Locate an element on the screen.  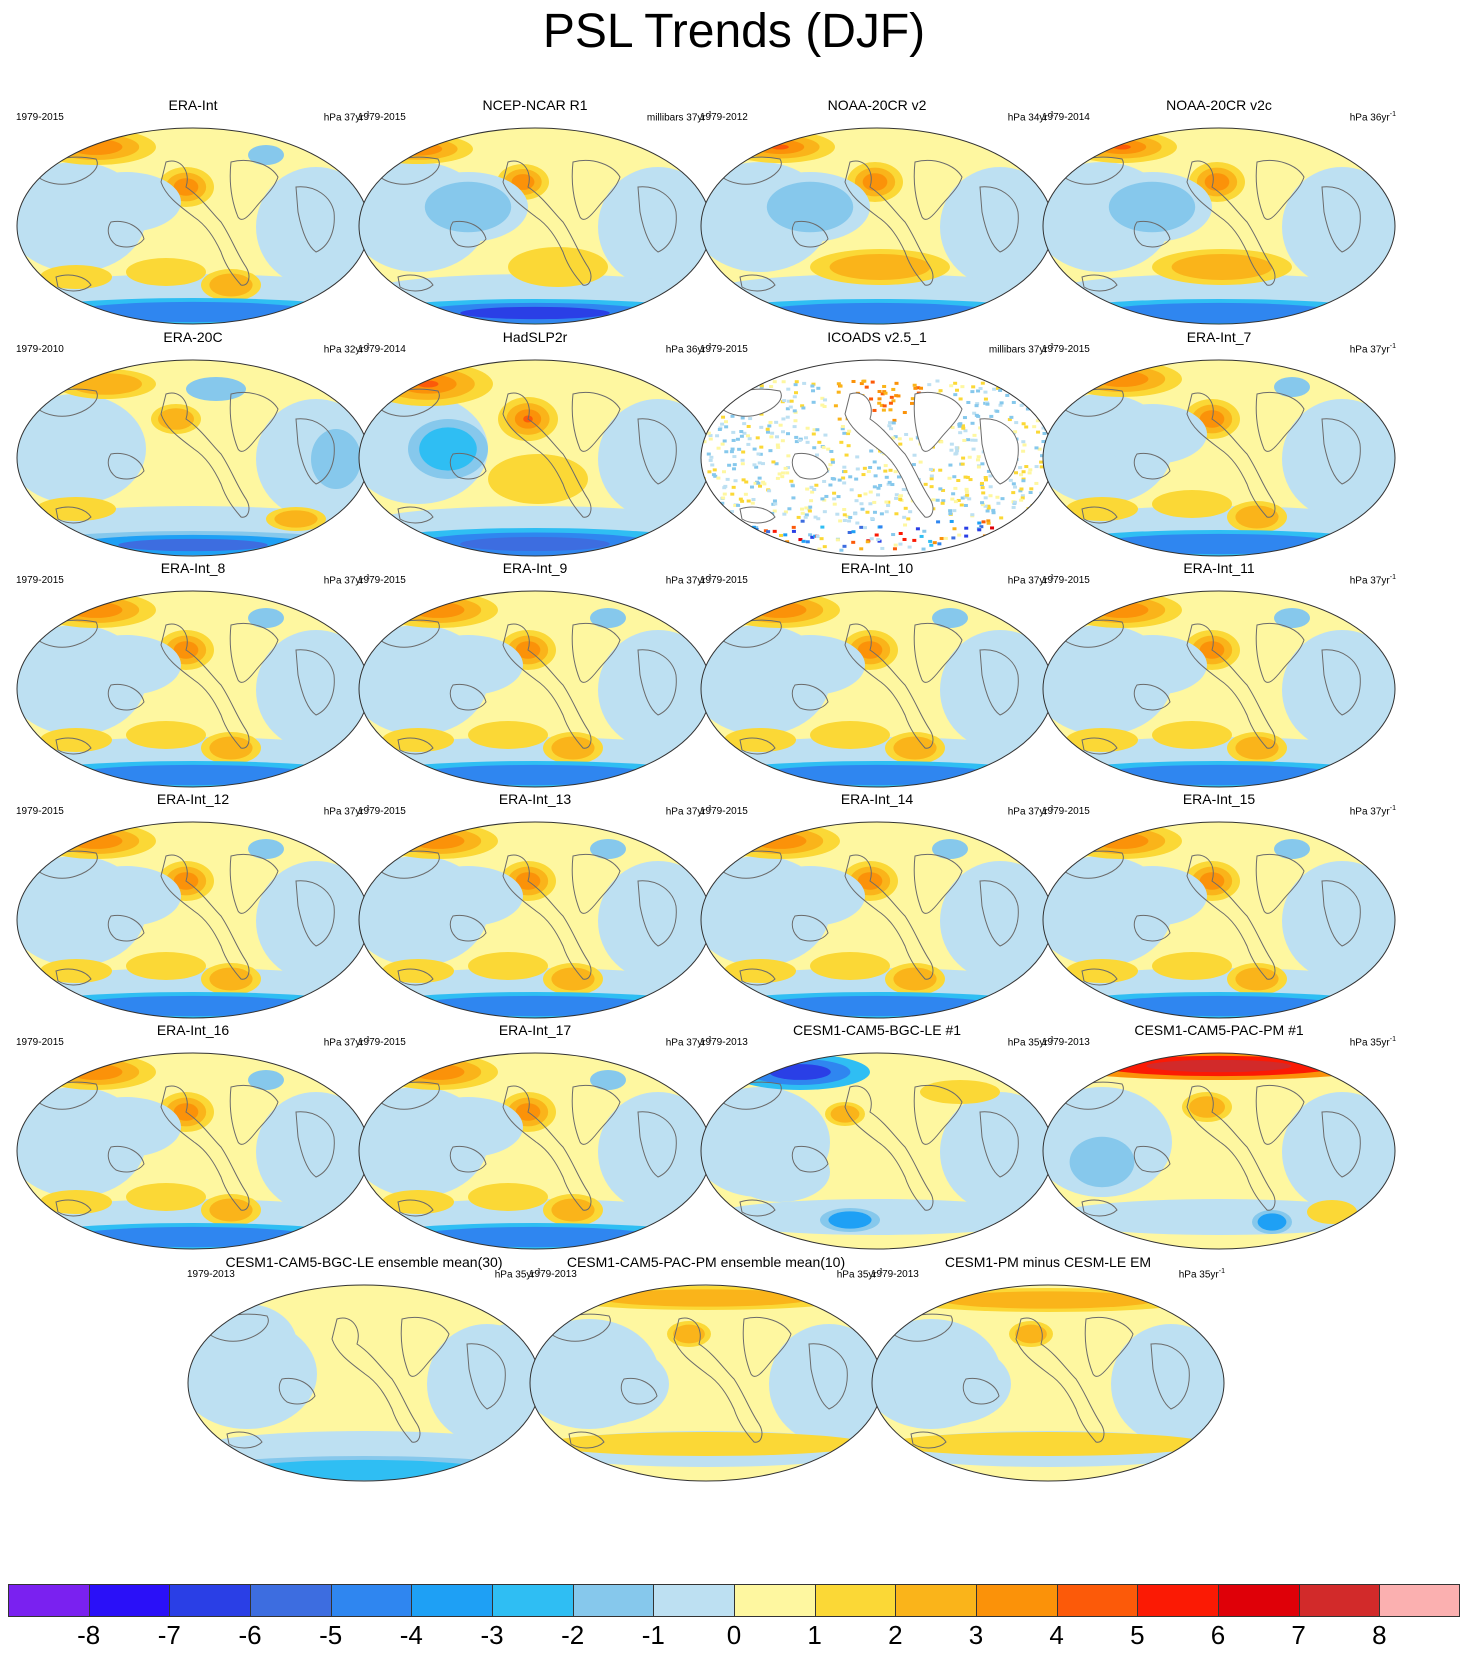
colorbar-tick-label: 8 is located at coordinates (1379, 1635).